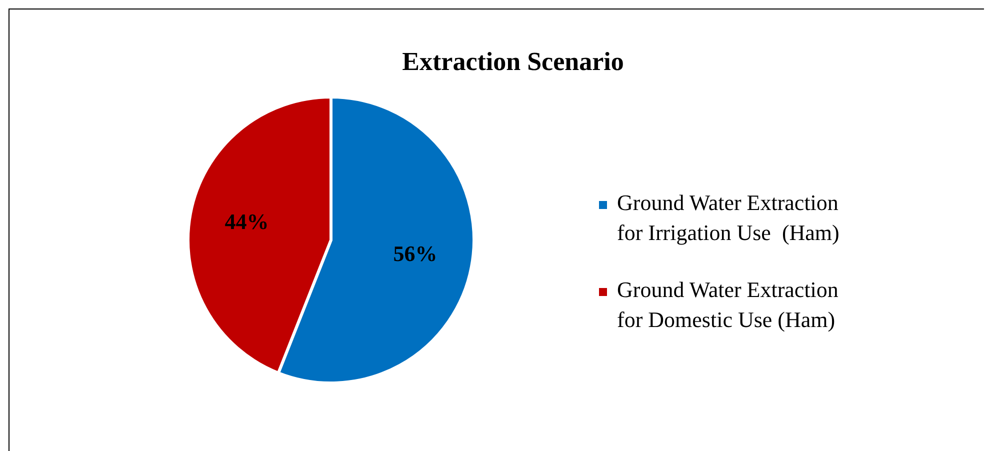 The width and height of the screenshot is (992, 451). What do you see at coordinates (727, 304) in the screenshot?
I see `legend-label: Ground Water Extraction for Domestic Use (Ham)` at bounding box center [727, 304].